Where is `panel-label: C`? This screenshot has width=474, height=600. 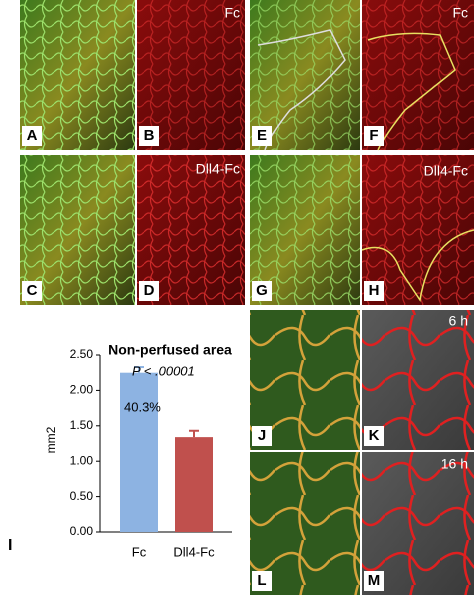
panel-label: C is located at coordinates (32, 290).